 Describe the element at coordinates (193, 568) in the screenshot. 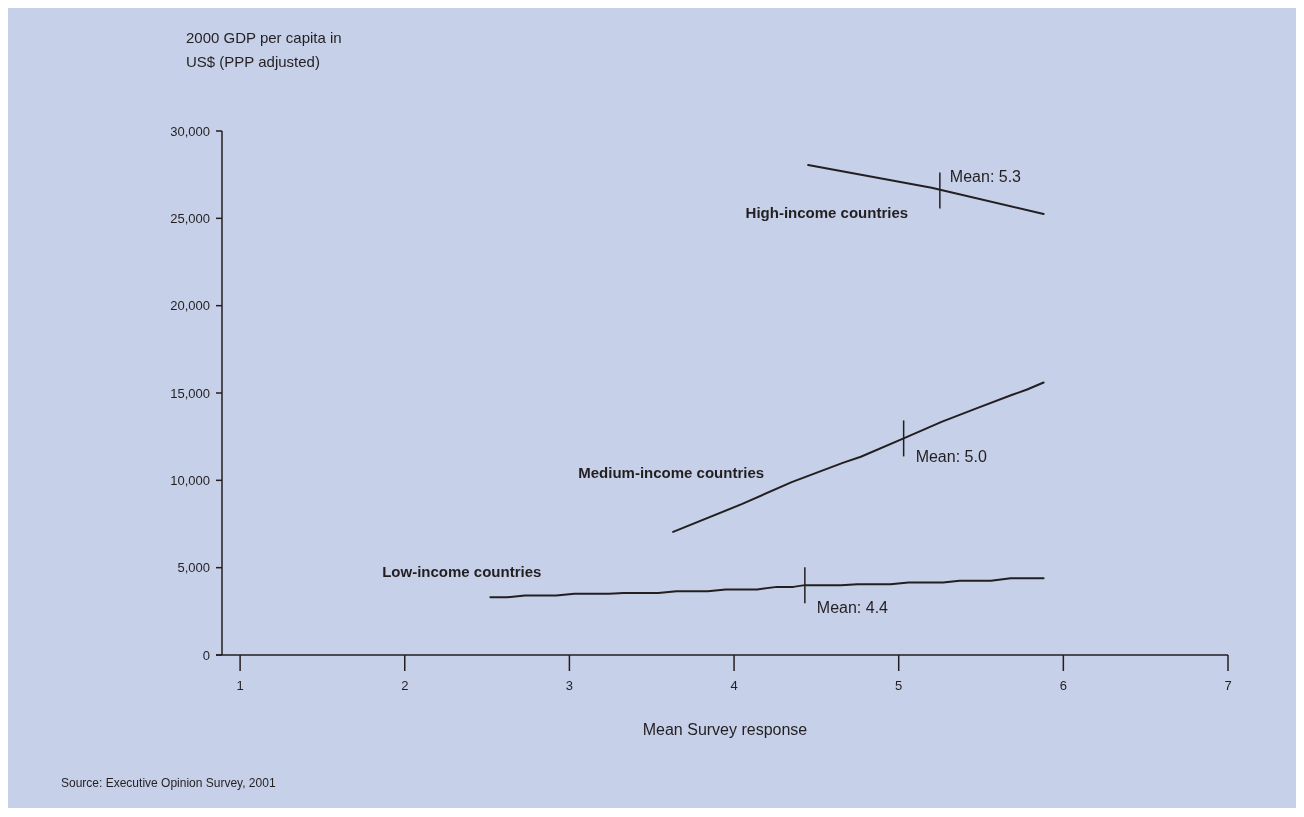

I see `y-tick-label: 5,000` at that location.